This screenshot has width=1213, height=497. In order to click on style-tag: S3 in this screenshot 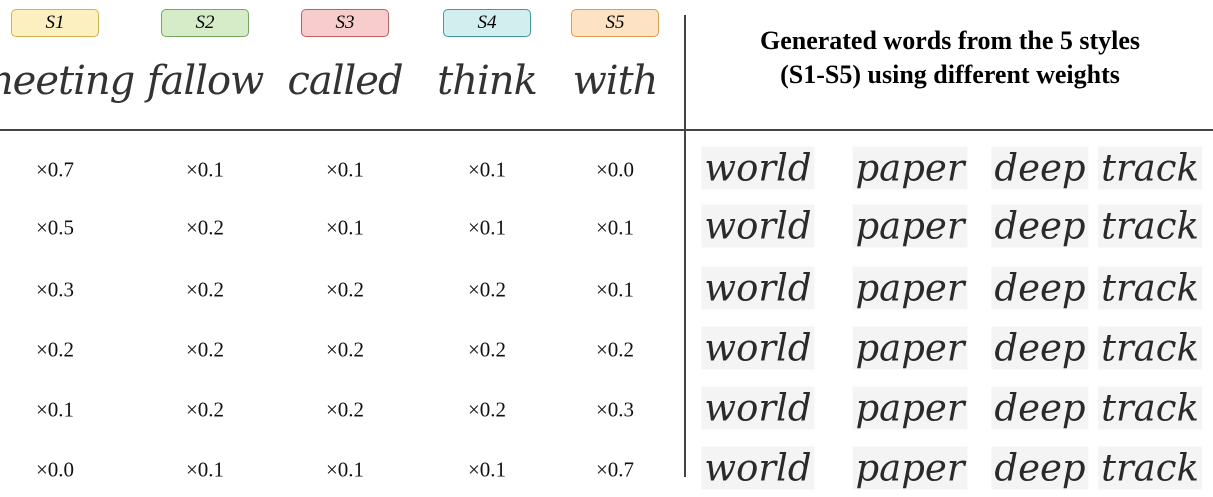, I will do `click(345, 23)`.